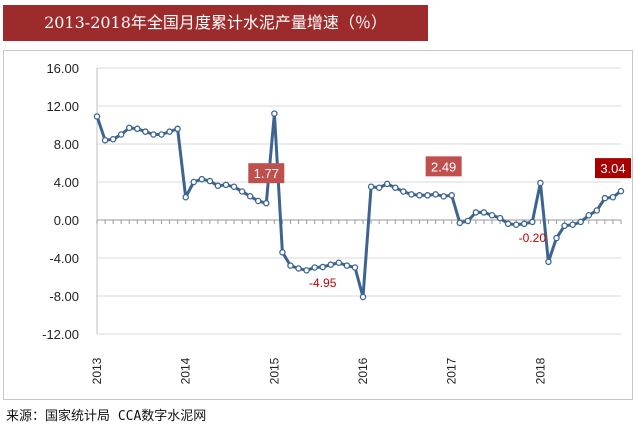  I want to click on y-tick-label: -12.00, so click(60, 334).